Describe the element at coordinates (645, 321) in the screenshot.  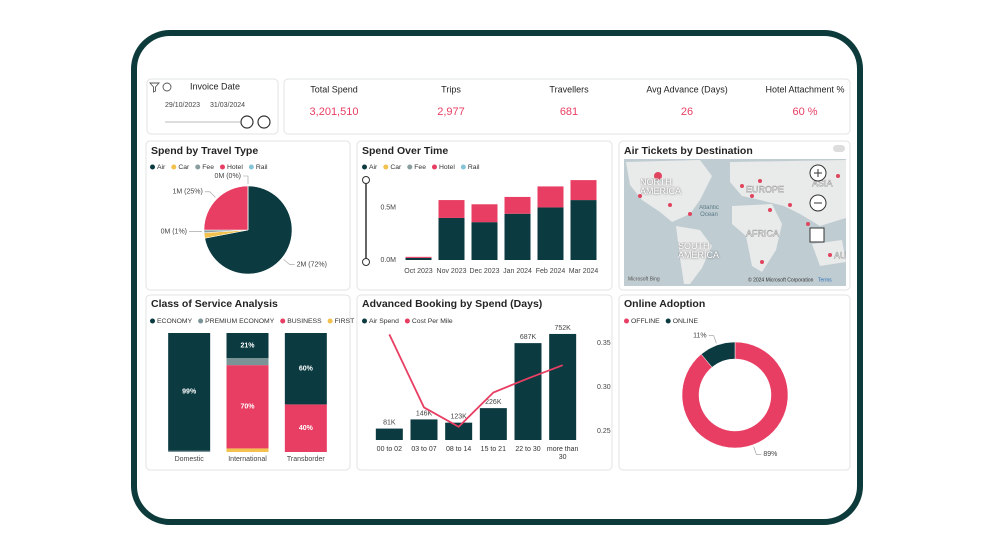
I see `legend-label: OFFLINE` at that location.